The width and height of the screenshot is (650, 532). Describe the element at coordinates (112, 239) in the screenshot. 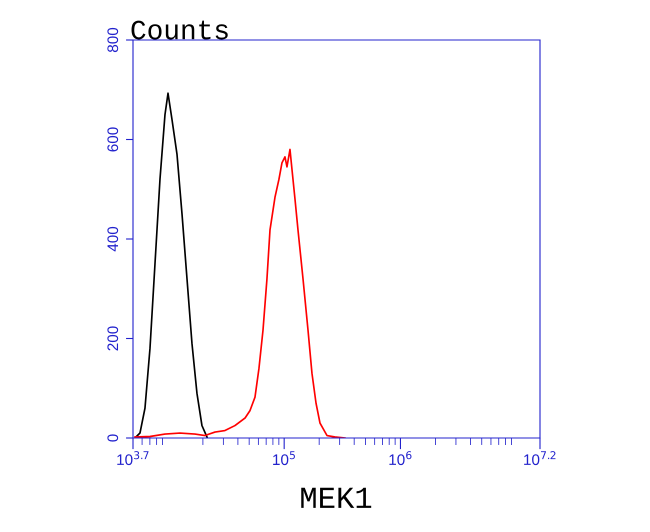

I see `y-tick-label: 400` at that location.